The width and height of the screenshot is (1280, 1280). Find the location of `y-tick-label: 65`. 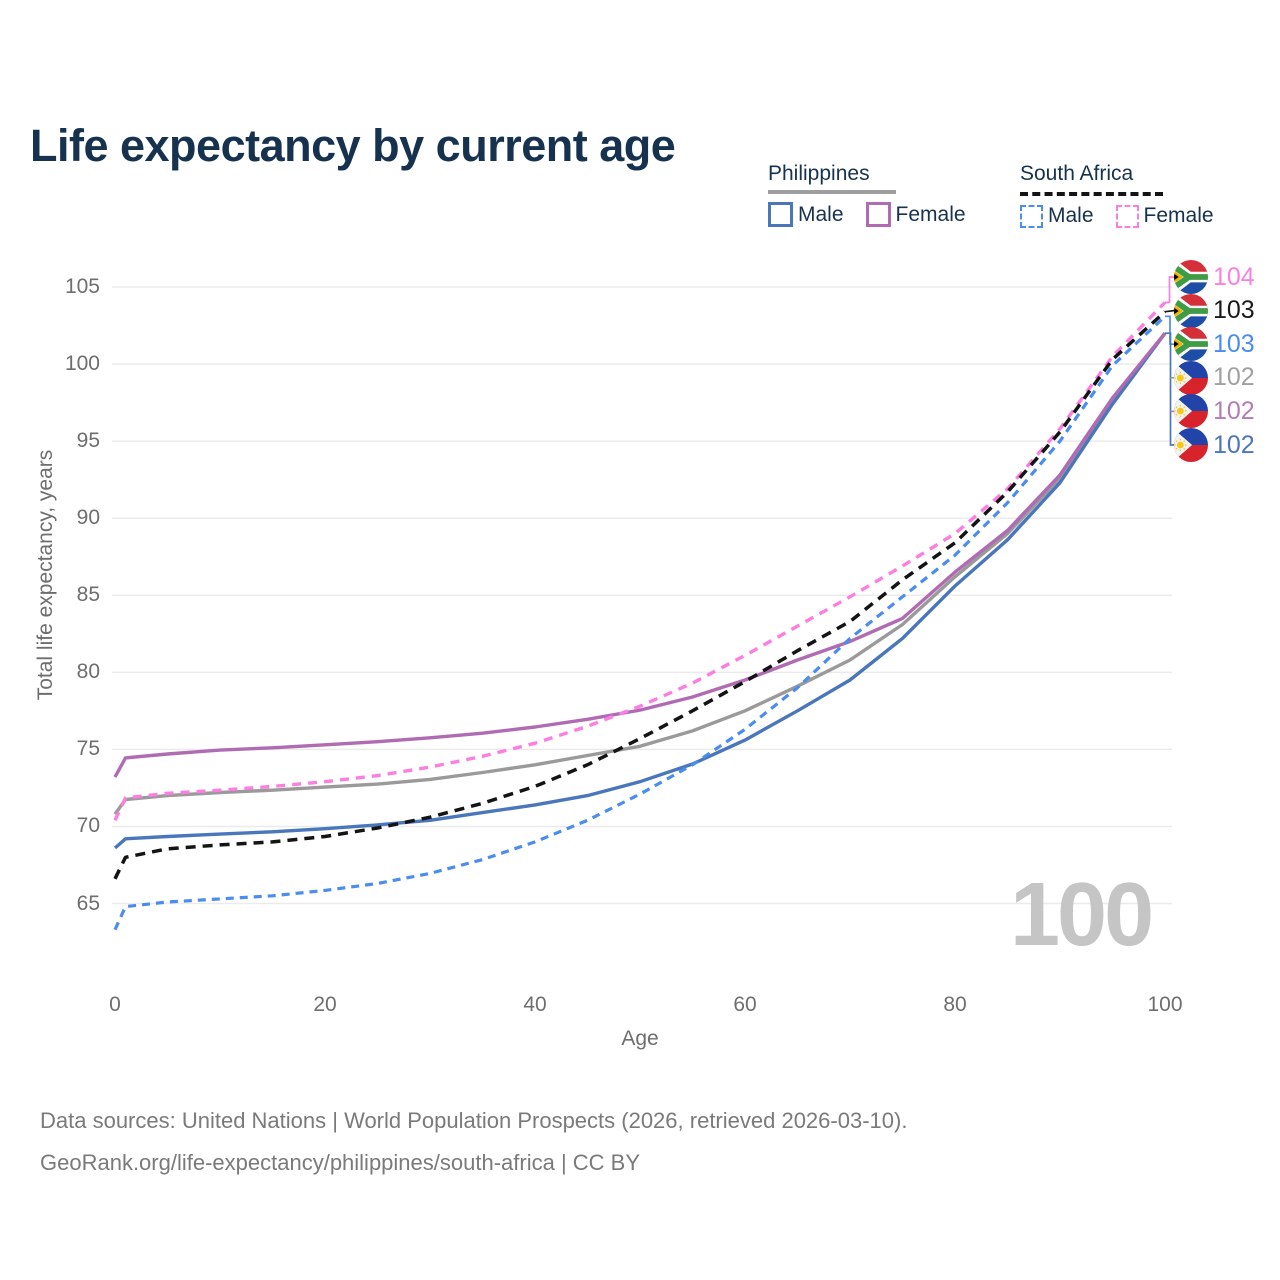

y-tick-label: 65 is located at coordinates (88, 903).